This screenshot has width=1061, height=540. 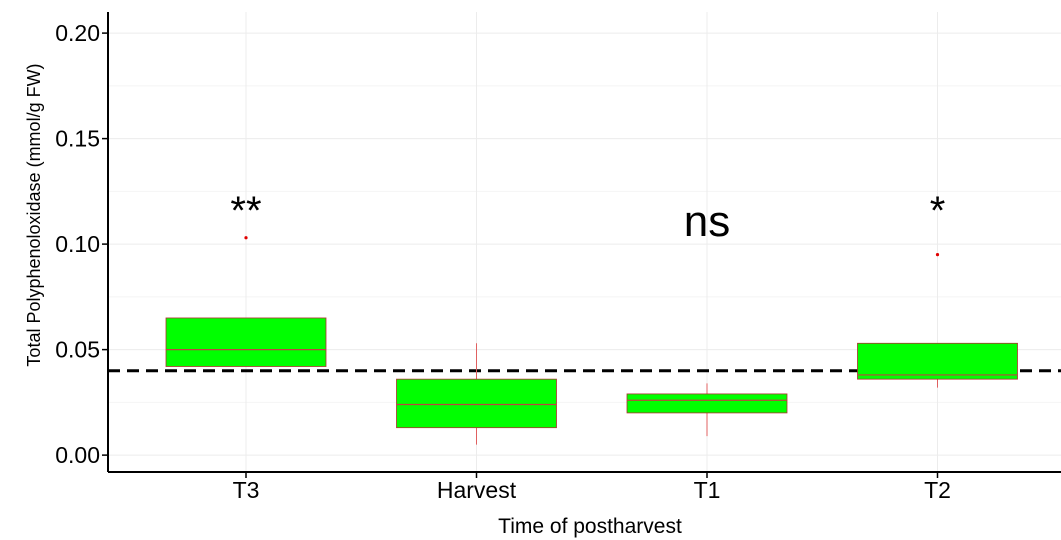 What do you see at coordinates (77, 455) in the screenshot?
I see `y-tick-label: 0.00` at bounding box center [77, 455].